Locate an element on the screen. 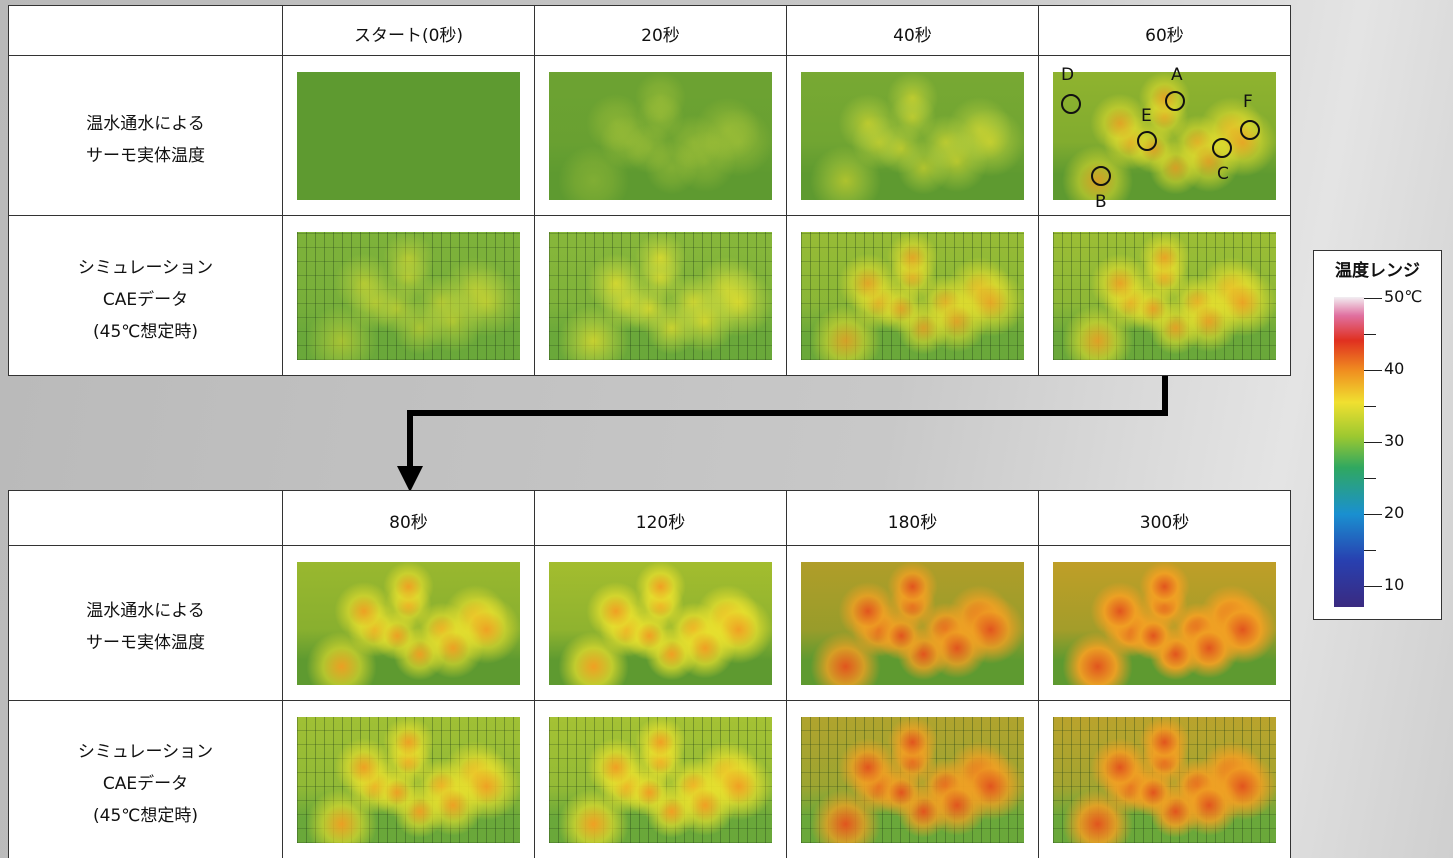 The image size is (1453, 858). legend: 温度レンジ 50℃ 40 30 20 10 is located at coordinates (1377, 435).